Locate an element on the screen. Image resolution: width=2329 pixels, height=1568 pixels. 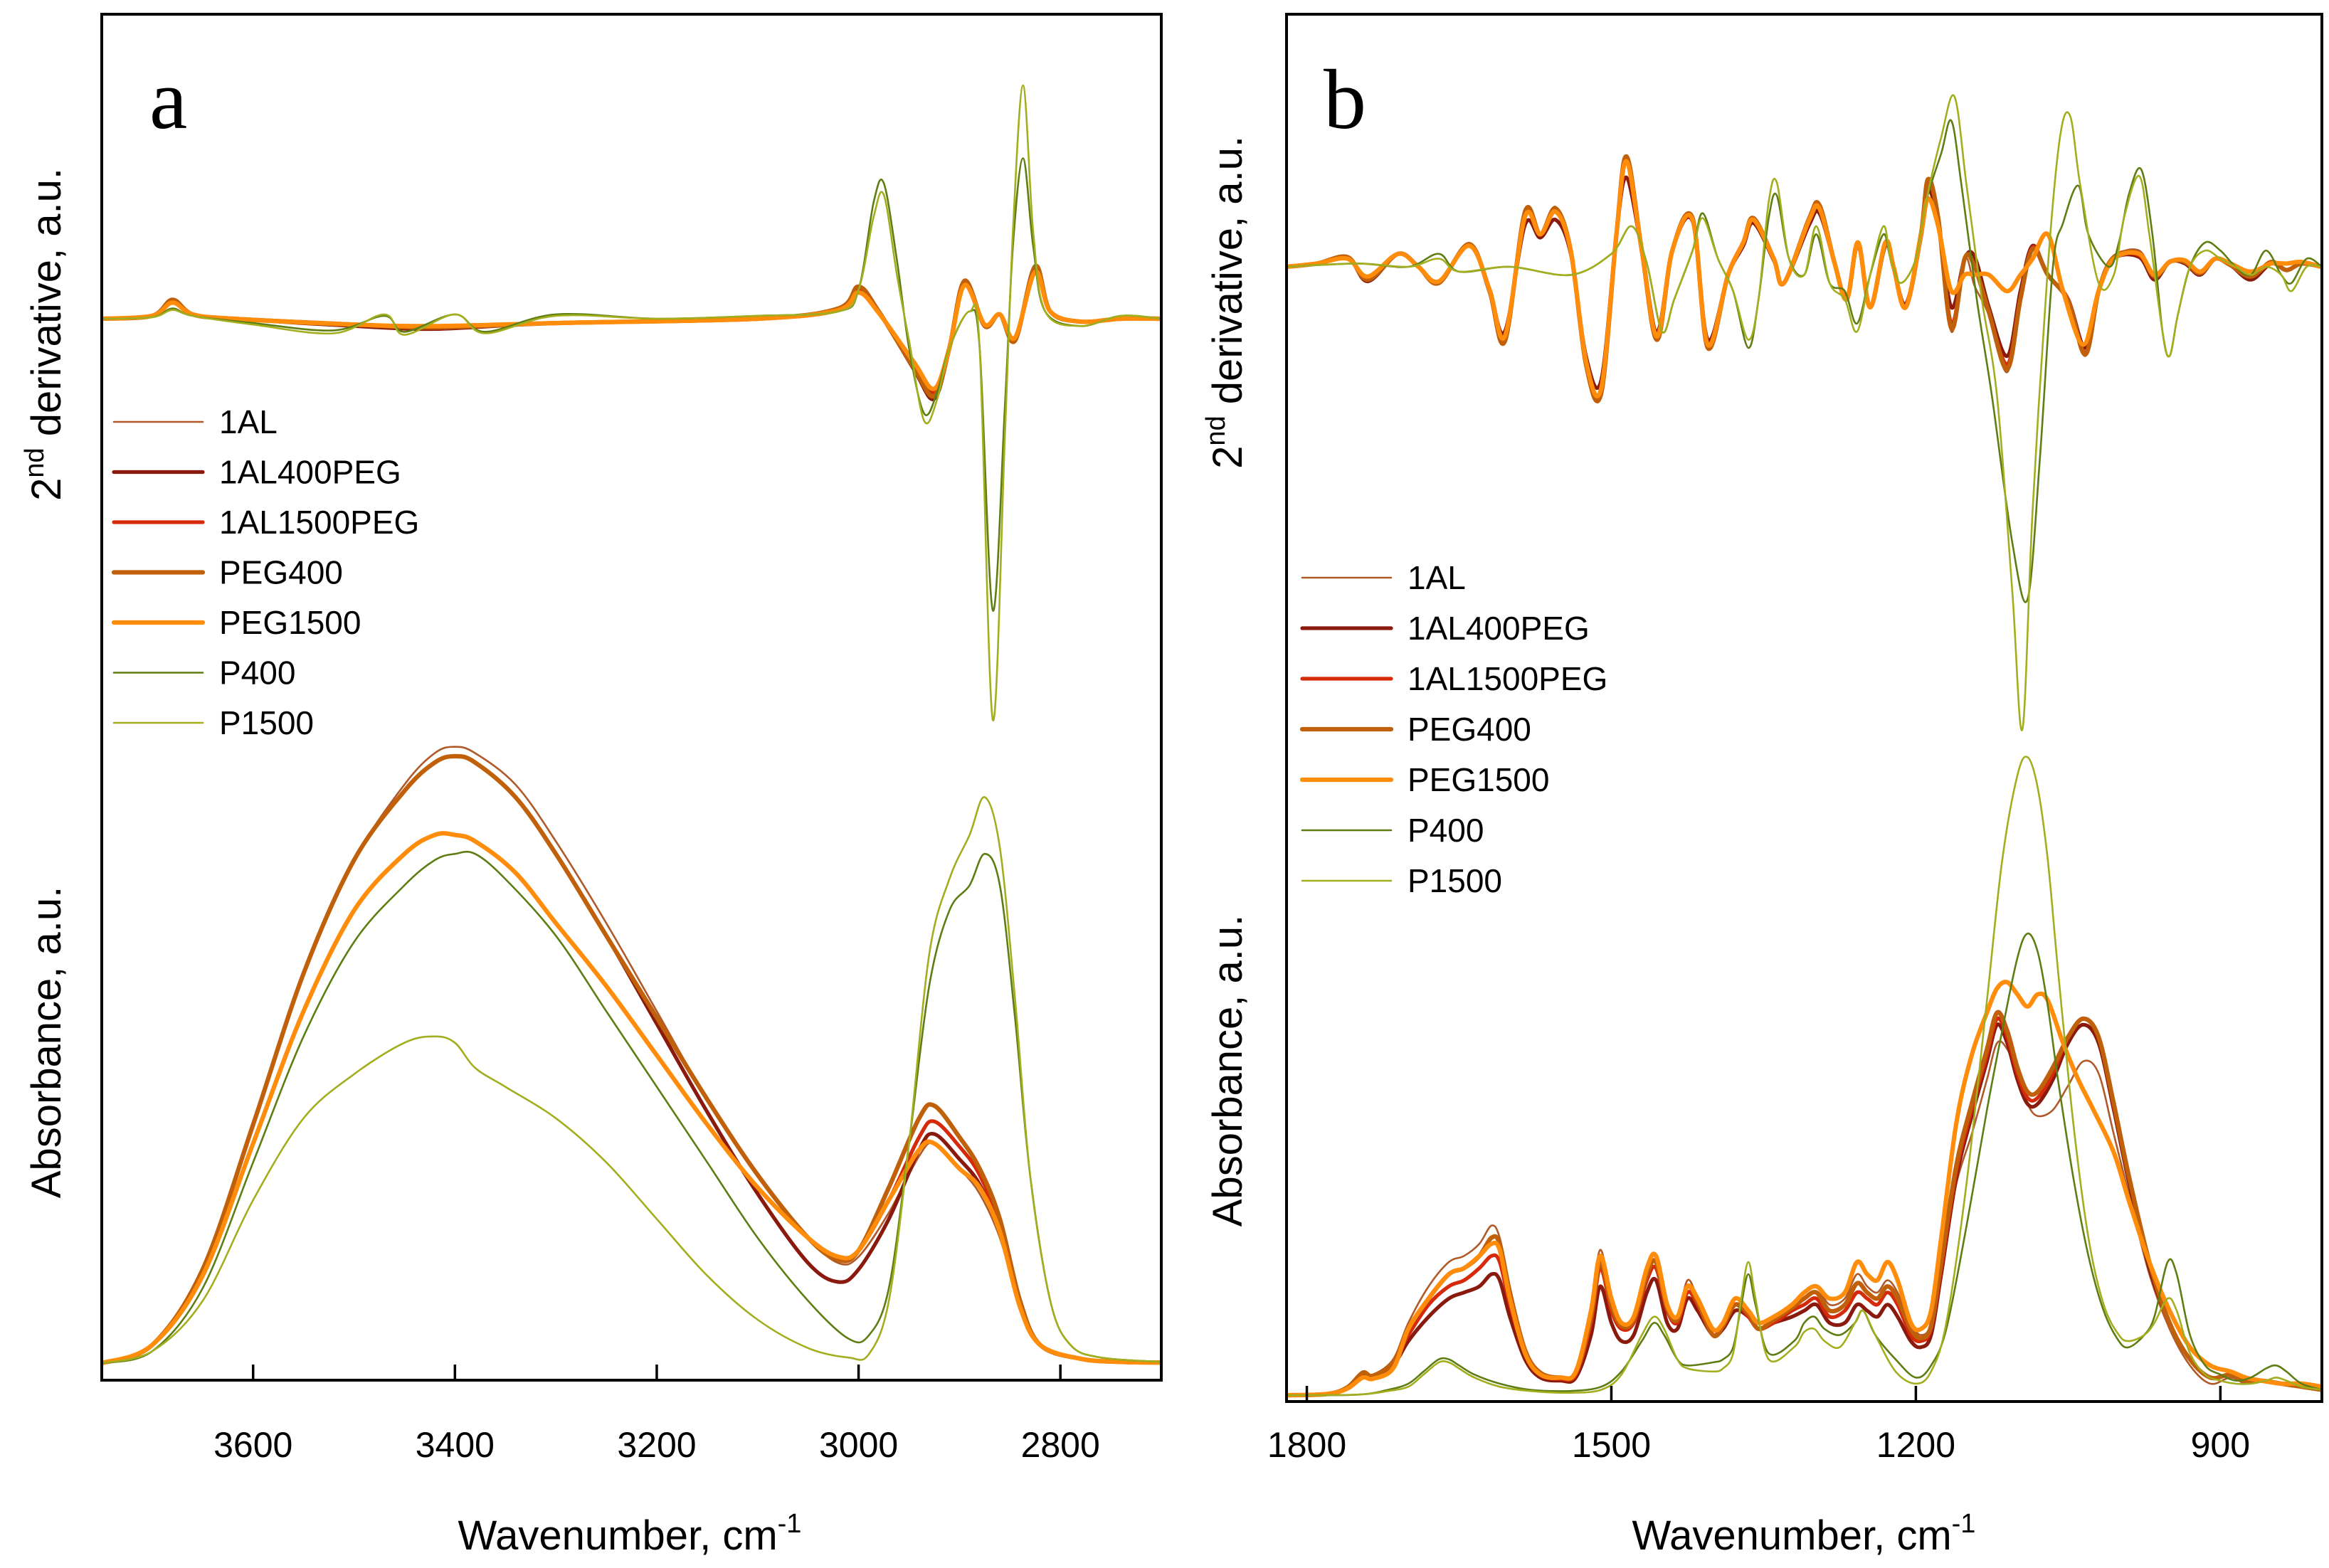
panel-a-xtick-label-3: 3000 is located at coordinates (858, 1445).